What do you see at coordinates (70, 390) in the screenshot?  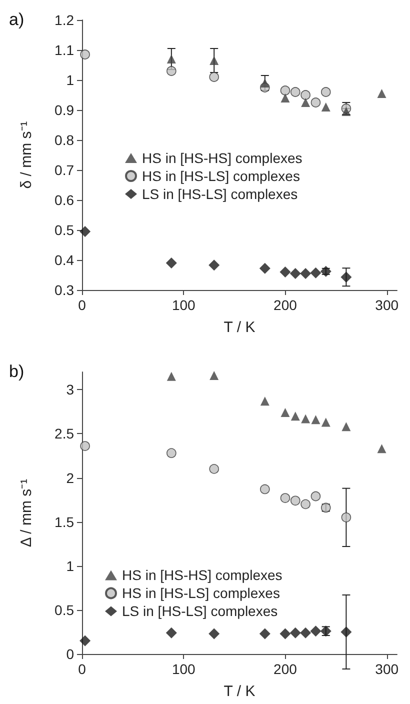 I see `y-tick-label: 3` at bounding box center [70, 390].